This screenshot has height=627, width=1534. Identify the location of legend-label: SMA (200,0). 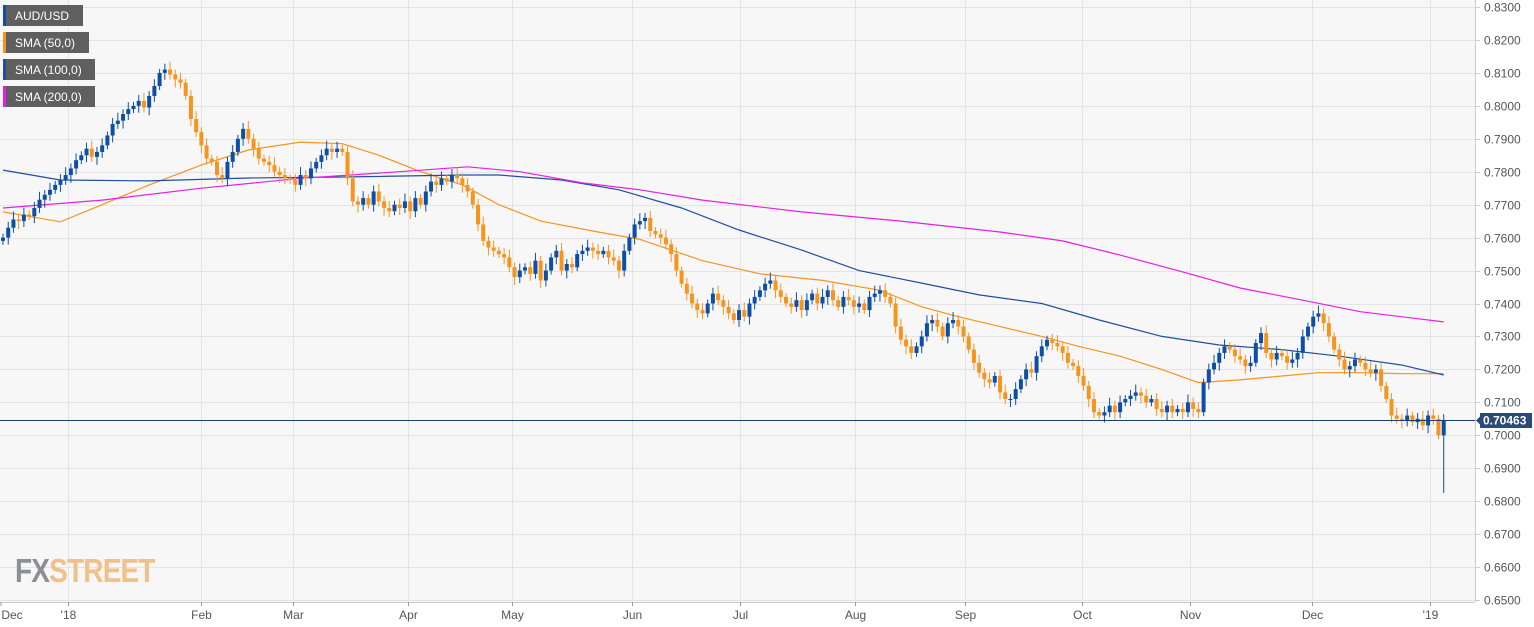
(48, 96).